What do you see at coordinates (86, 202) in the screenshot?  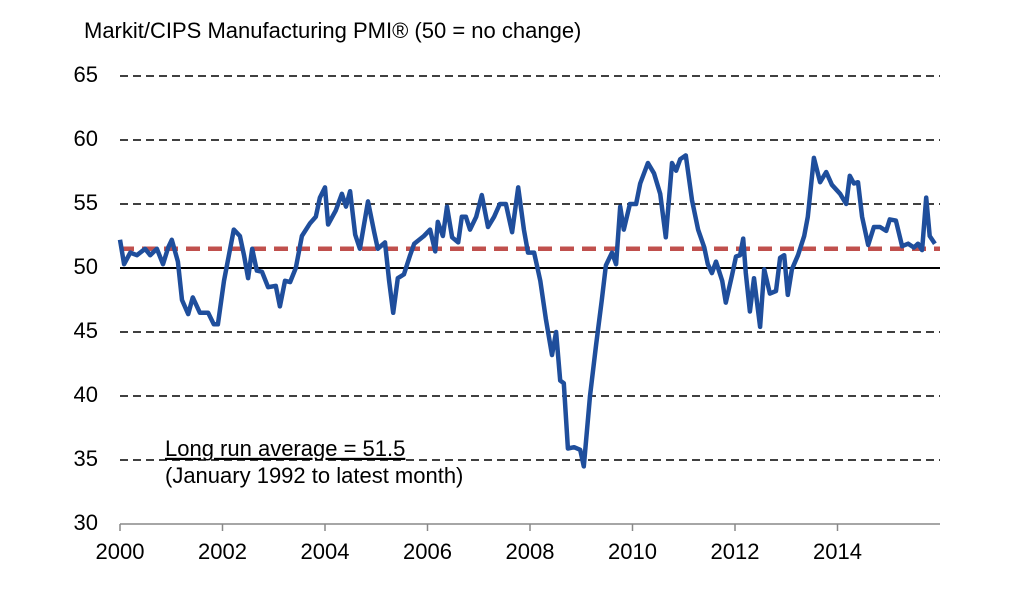 I see `y-tick-label: 55` at bounding box center [86, 202].